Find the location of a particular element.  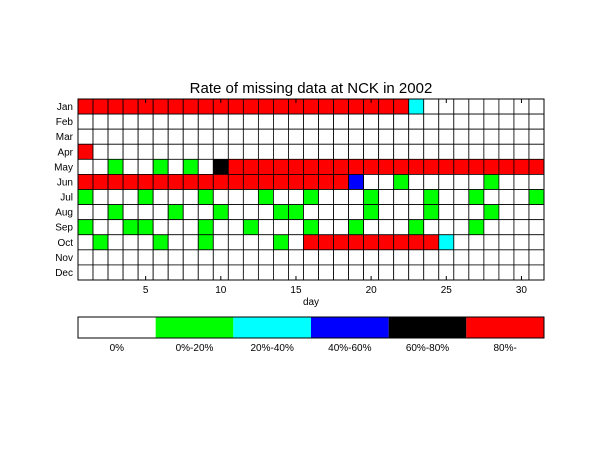

month-labels: Jan Feb Mar Apr May Jun Jul Aug Sep Oct Nov Dec is located at coordinates (64, 190).